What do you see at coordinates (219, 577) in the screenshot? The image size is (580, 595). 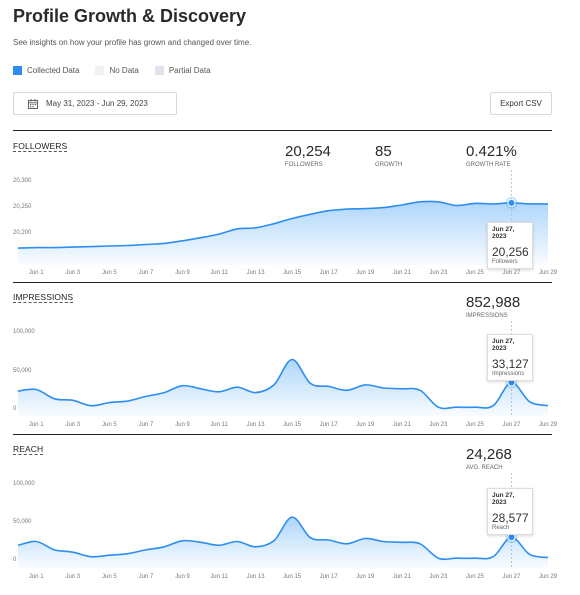 I see `reach-x-tick: Jun 11` at bounding box center [219, 577].